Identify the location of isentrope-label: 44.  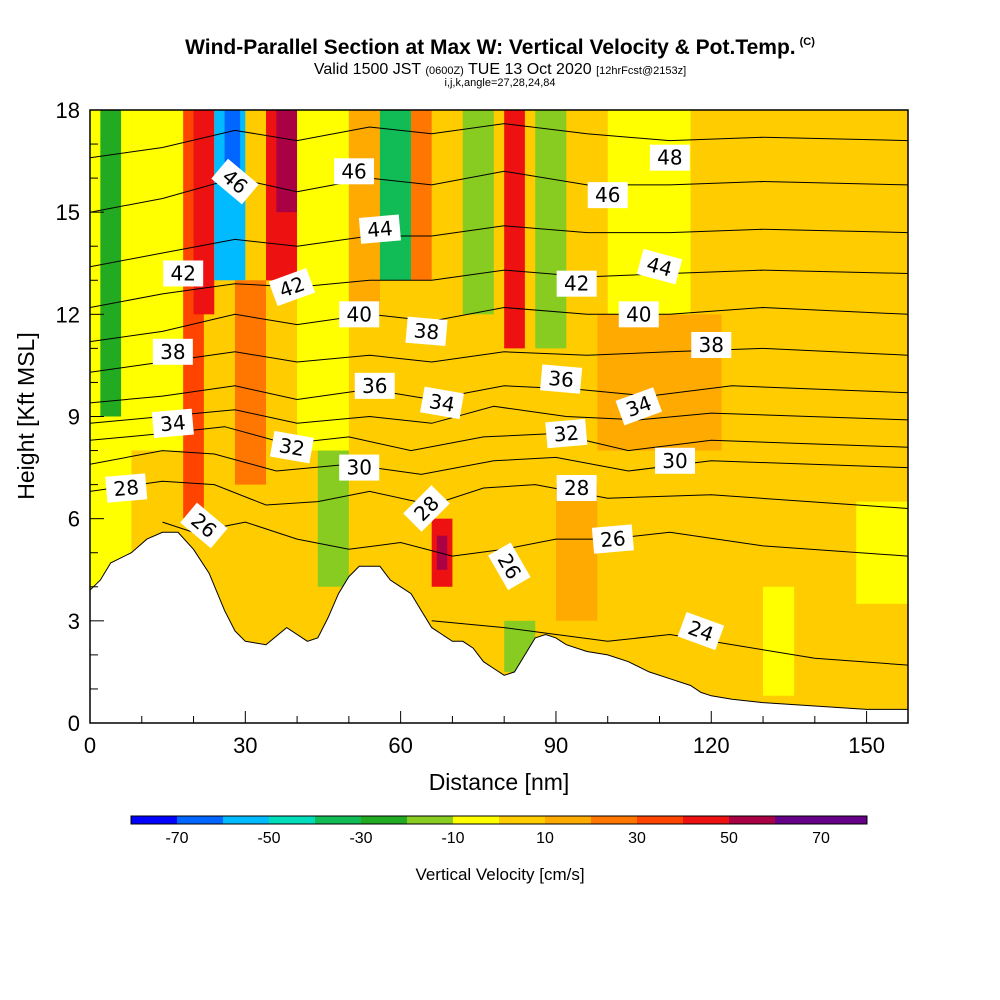
(379, 229).